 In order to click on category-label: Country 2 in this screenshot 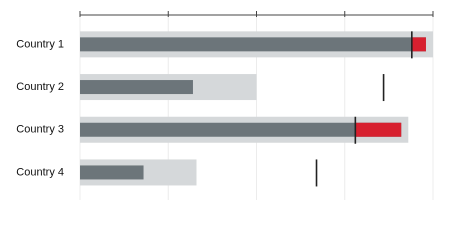, I will do `click(40, 87)`.